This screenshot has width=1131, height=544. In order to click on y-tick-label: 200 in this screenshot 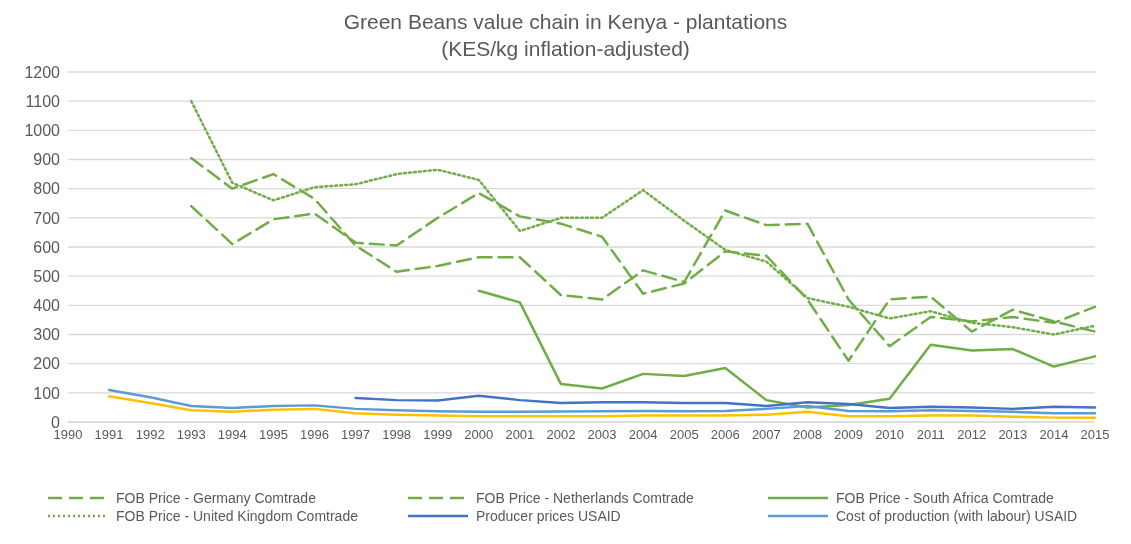, I will do `click(47, 364)`.